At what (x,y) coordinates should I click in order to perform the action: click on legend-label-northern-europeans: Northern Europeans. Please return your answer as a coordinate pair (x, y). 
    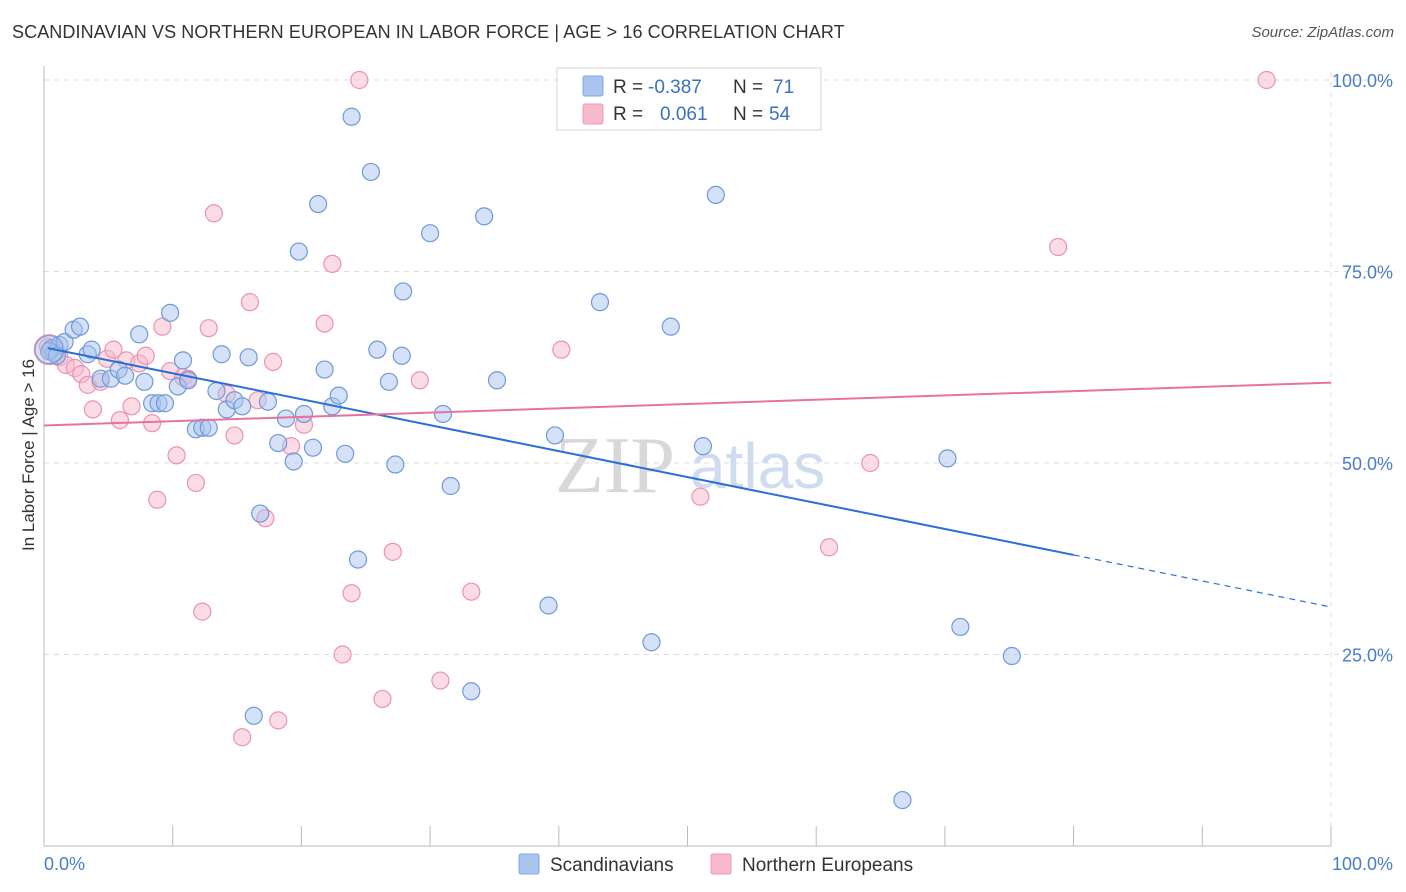
    Looking at the image, I should click on (827, 865).